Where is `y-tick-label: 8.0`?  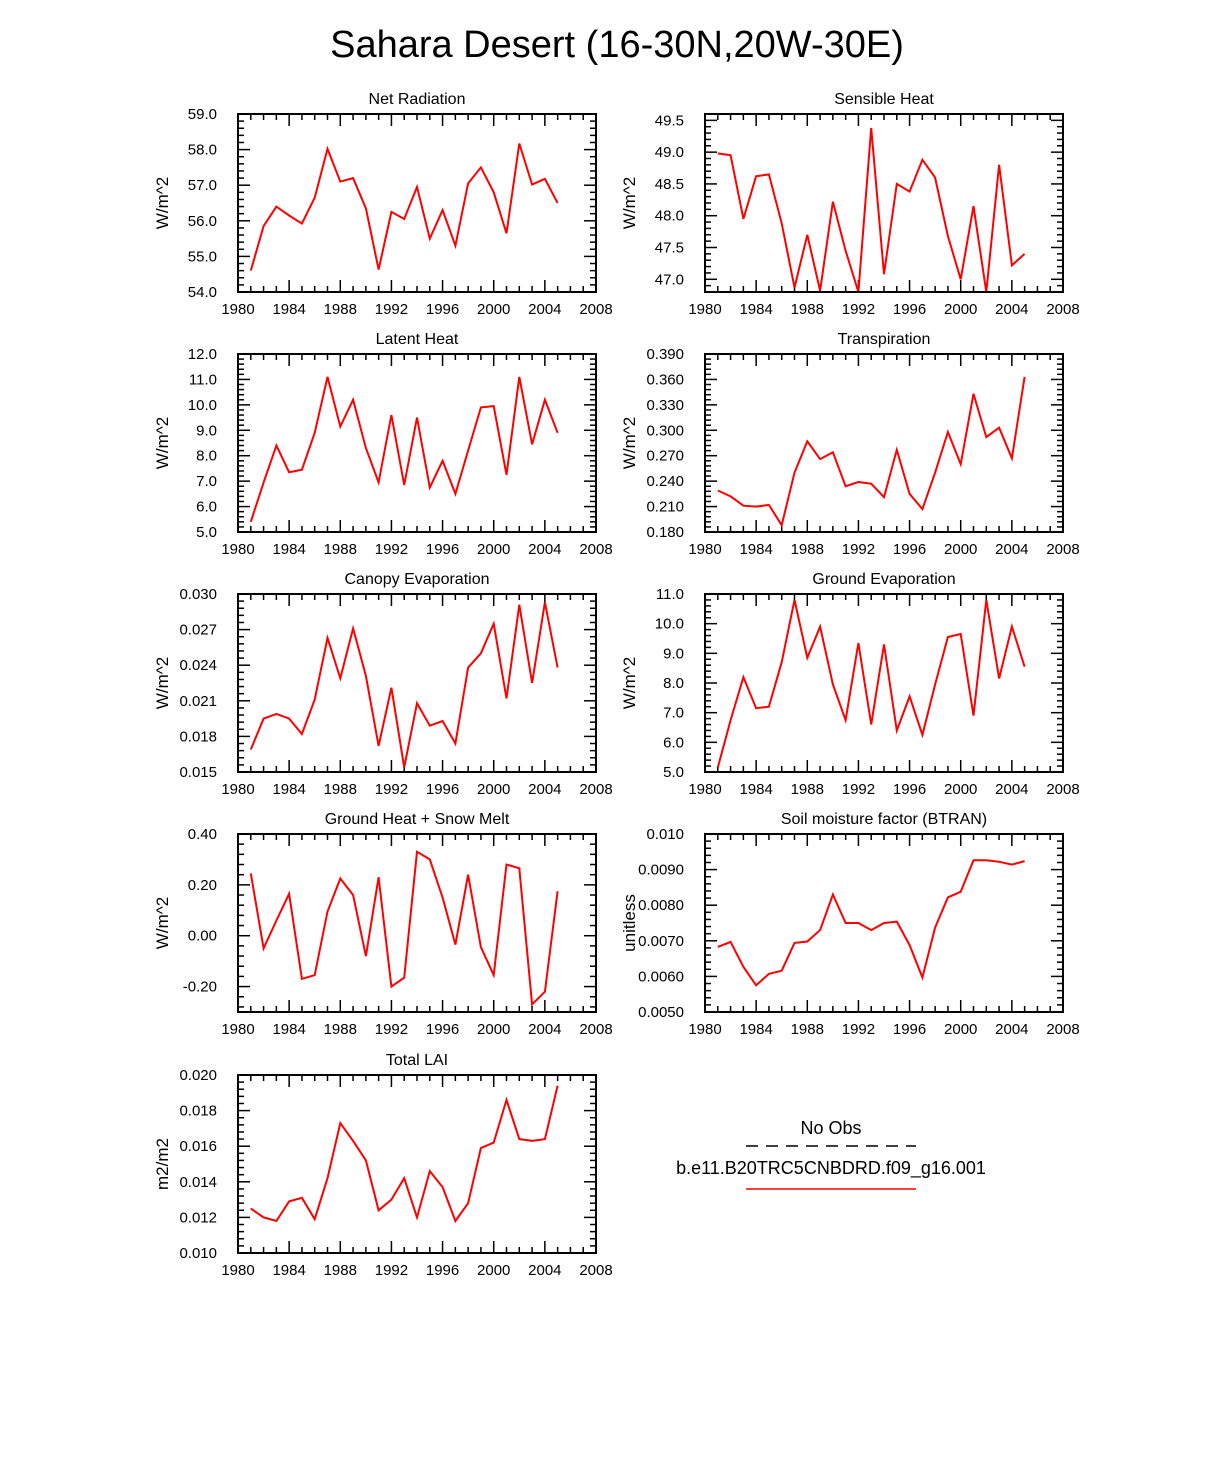
y-tick-label: 8.0 is located at coordinates (206, 456).